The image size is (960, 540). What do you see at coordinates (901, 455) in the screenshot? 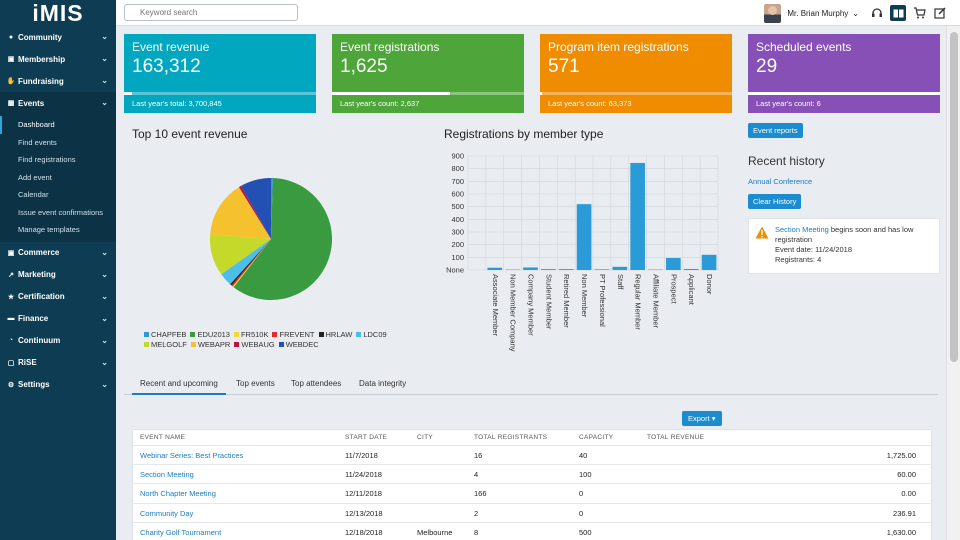
I see `revenue-cell: 1,725.00` at bounding box center [901, 455].